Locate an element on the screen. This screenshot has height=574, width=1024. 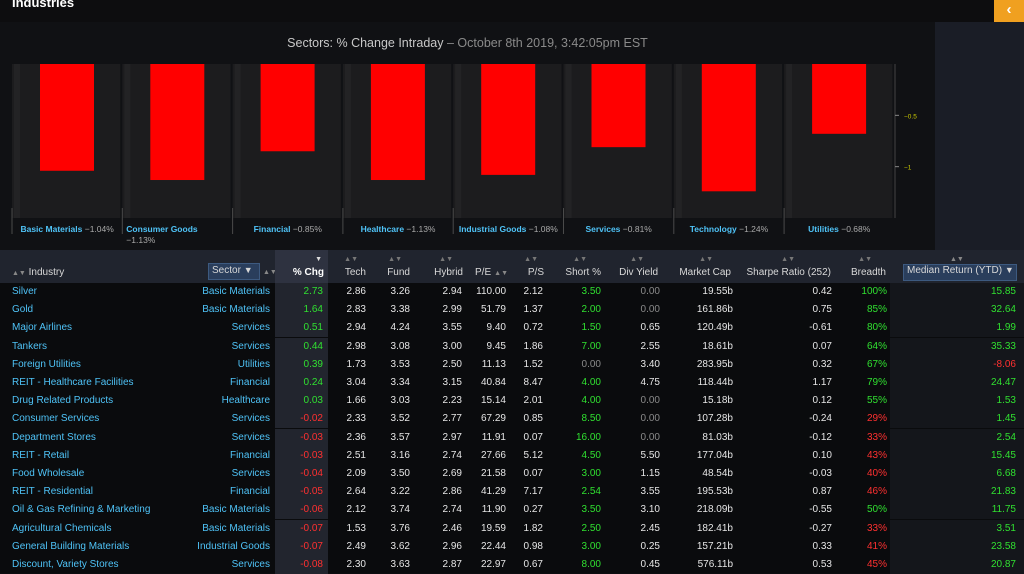
pe-cell: 15.14 is located at coordinates (493, 401).